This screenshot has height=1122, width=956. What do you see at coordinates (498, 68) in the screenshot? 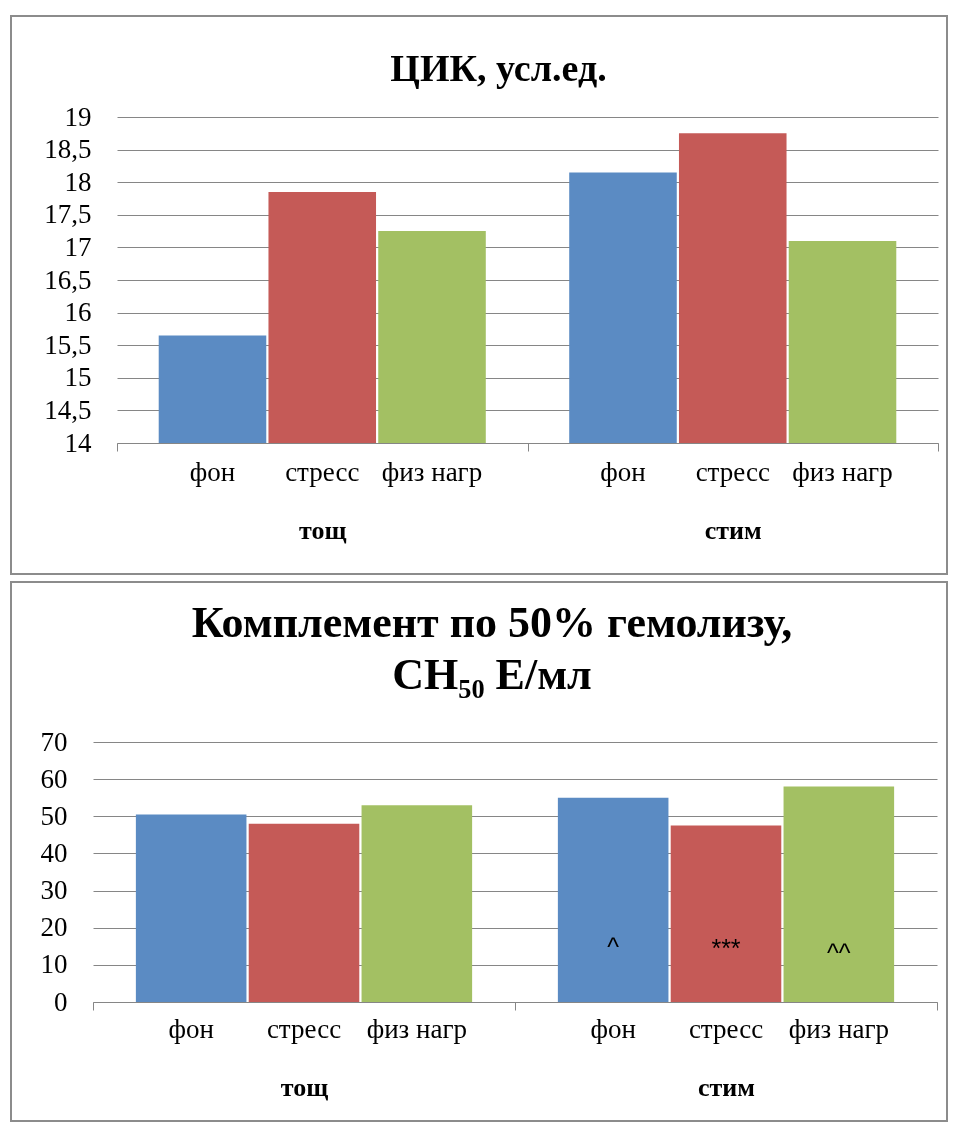
I see `chart-title: ЦИК, усл.ед.` at bounding box center [498, 68].